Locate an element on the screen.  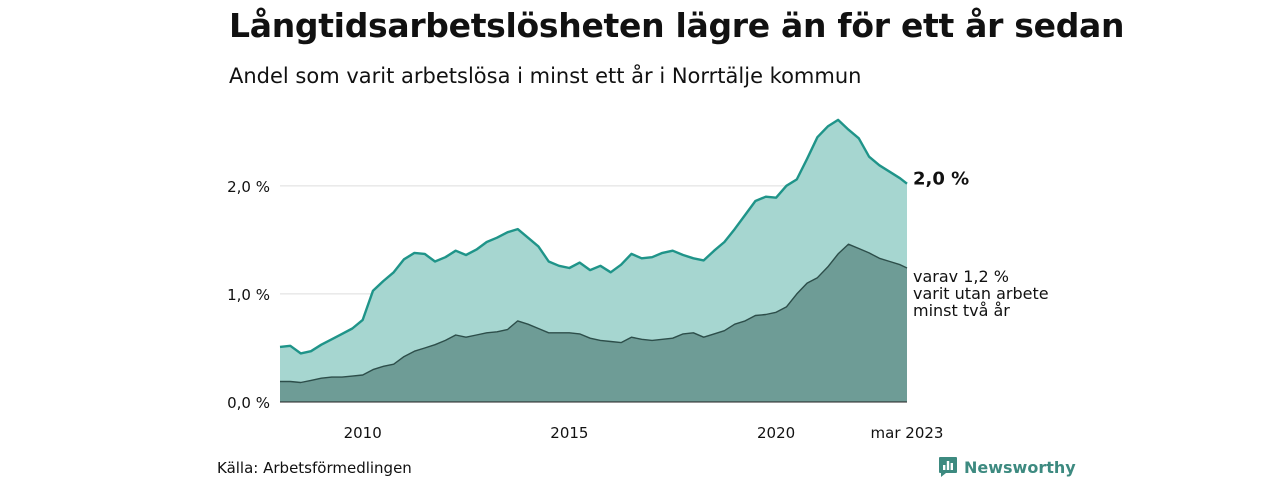
x-axis-ticks: 2010 2015 2020 mar 2023 is located at coordinates (644, 433).